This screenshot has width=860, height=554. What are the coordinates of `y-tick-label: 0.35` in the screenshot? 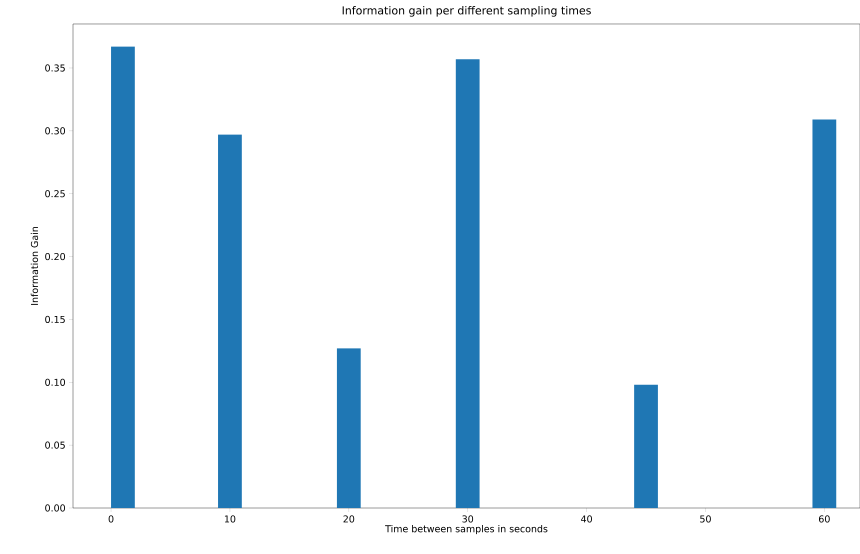 It's located at (55, 68).